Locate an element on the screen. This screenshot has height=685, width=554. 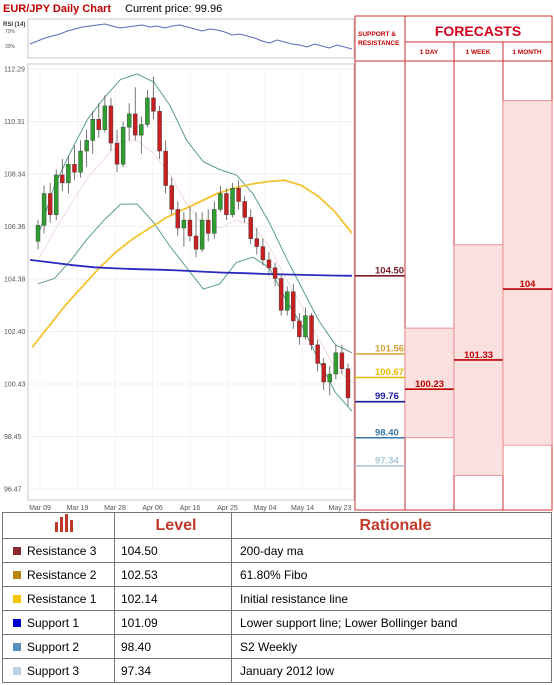
row-name: Support 2 is located at coordinates (58, 646).